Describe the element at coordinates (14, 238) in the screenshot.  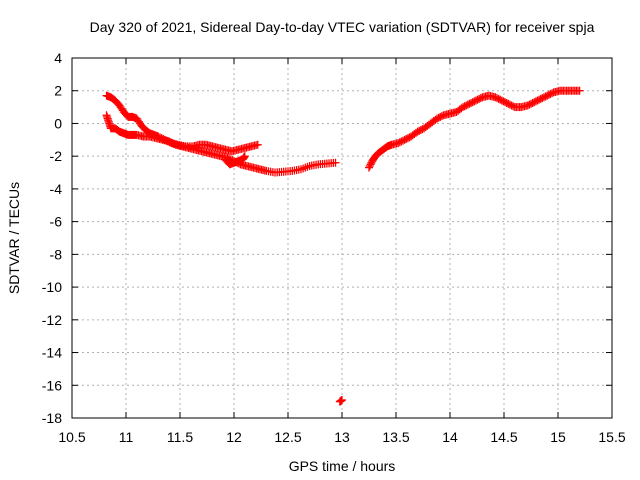
I see `y-axis-label: SDTVAR / TECUs` at that location.